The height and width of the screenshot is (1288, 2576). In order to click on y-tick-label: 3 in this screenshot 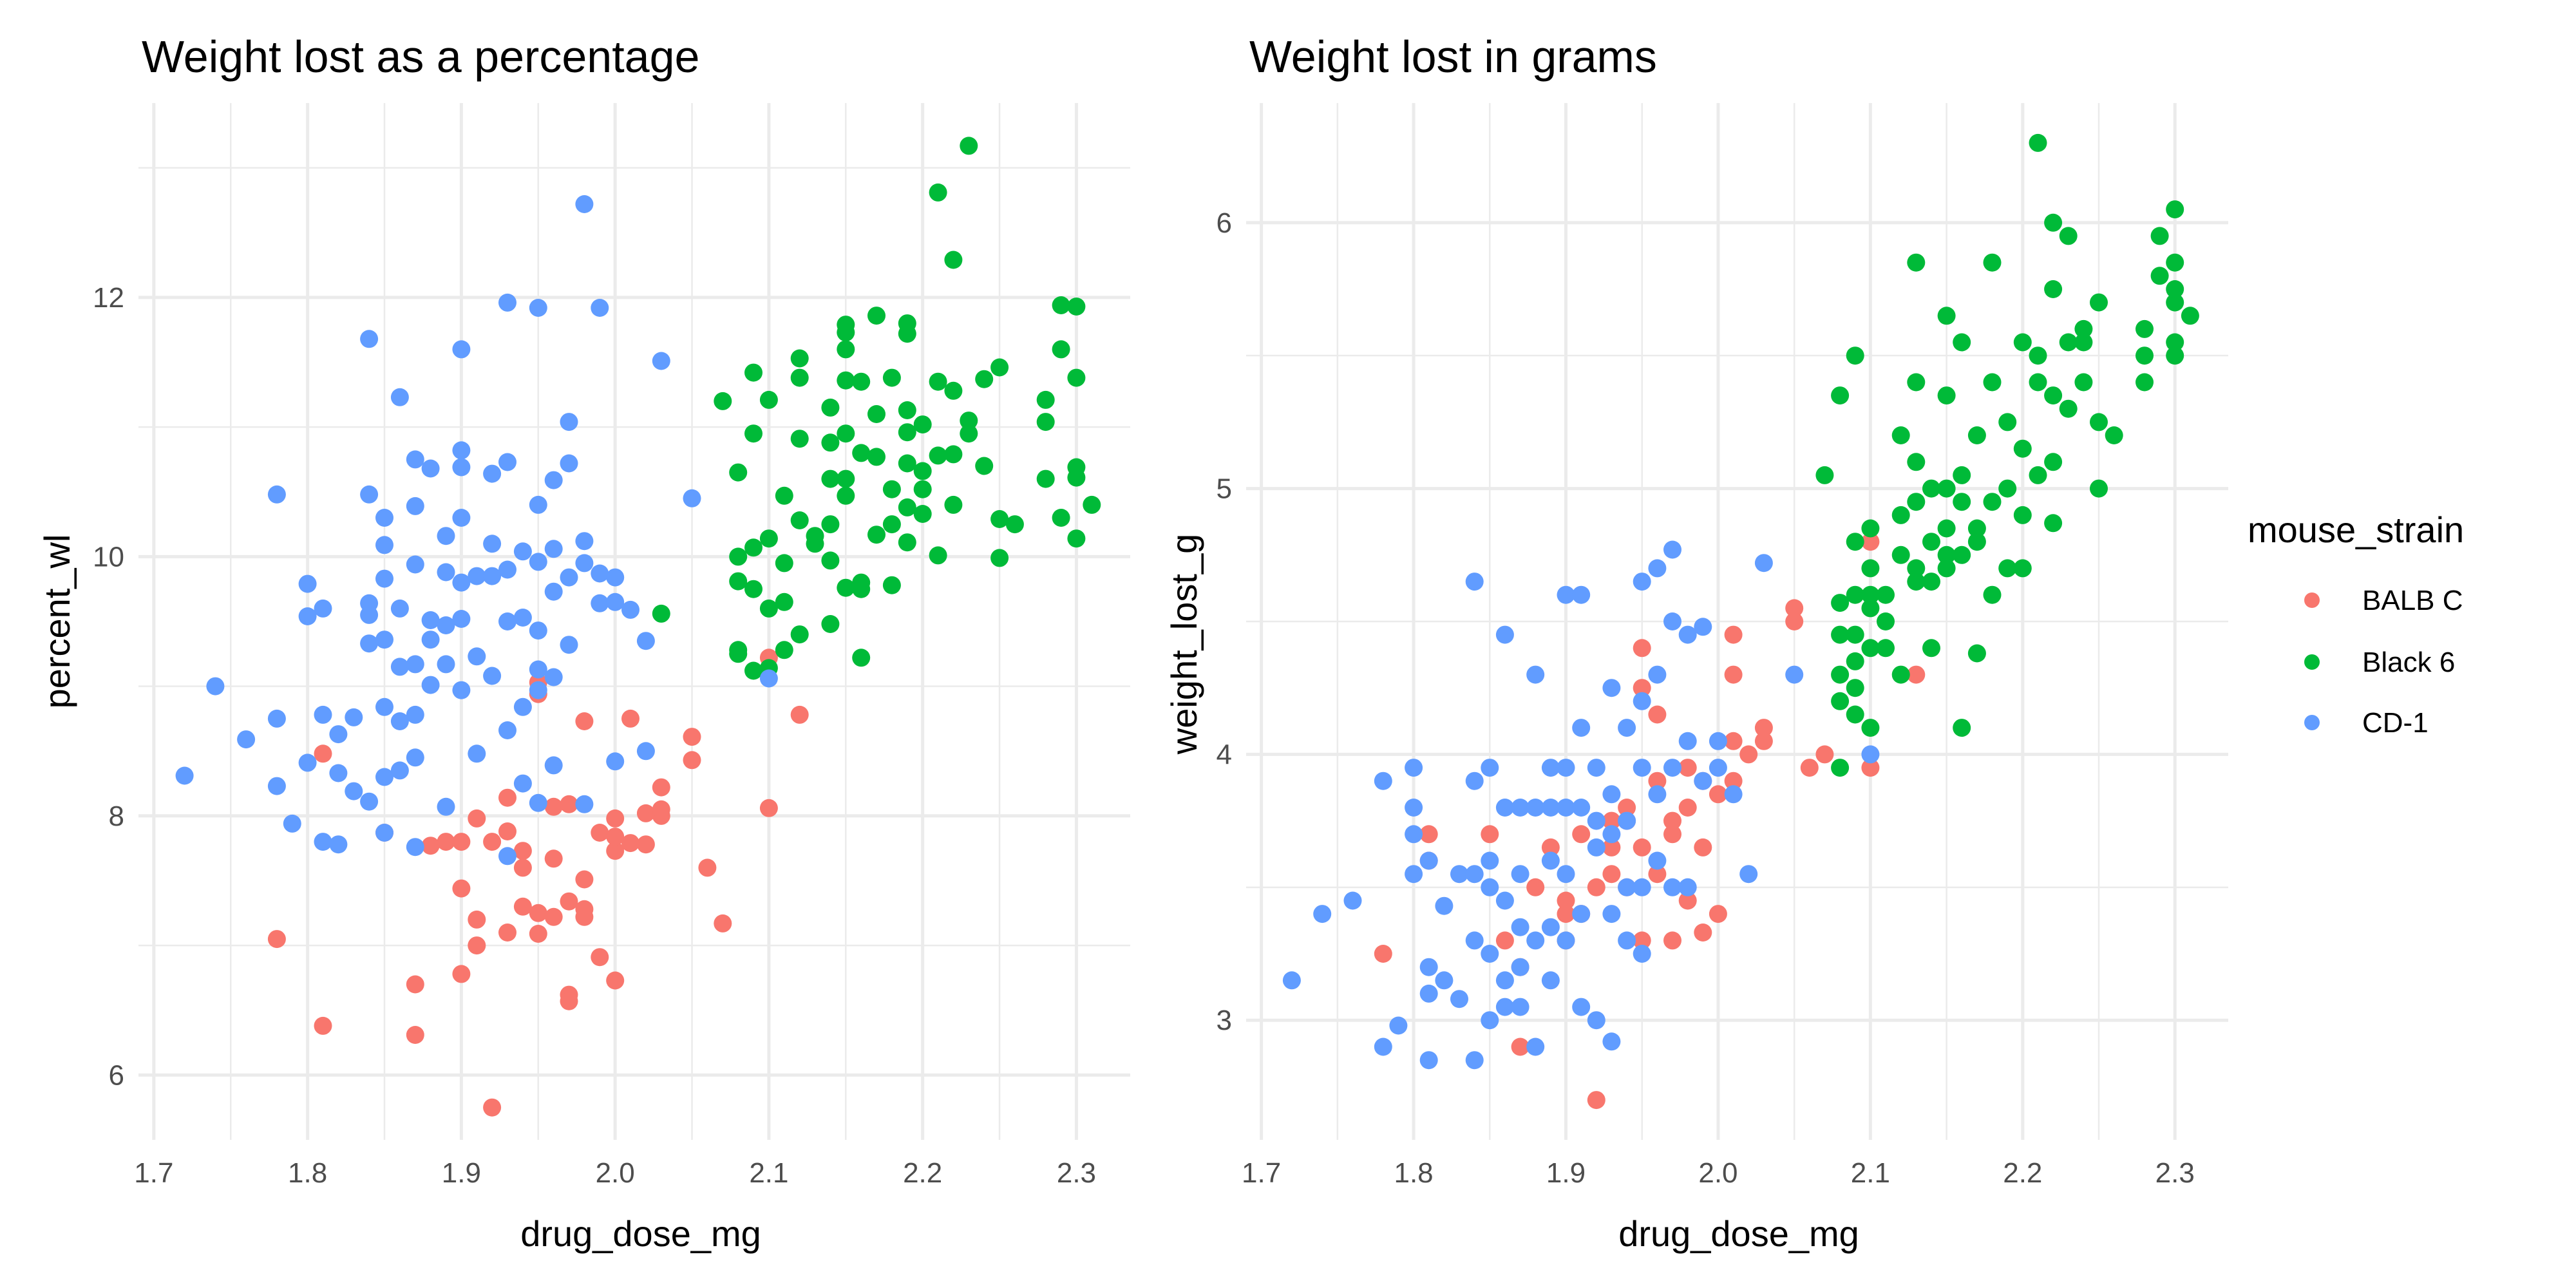, I will do `click(1224, 1020)`.